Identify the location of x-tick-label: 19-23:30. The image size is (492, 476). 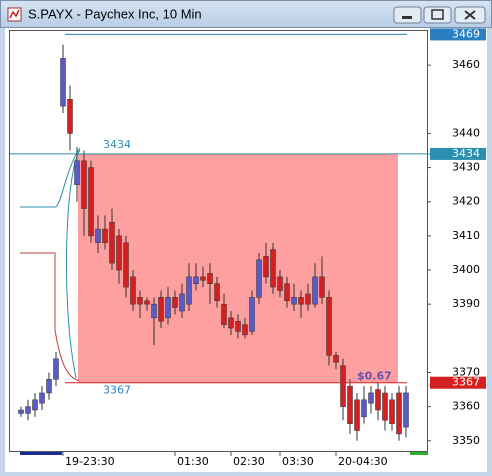
(90, 461).